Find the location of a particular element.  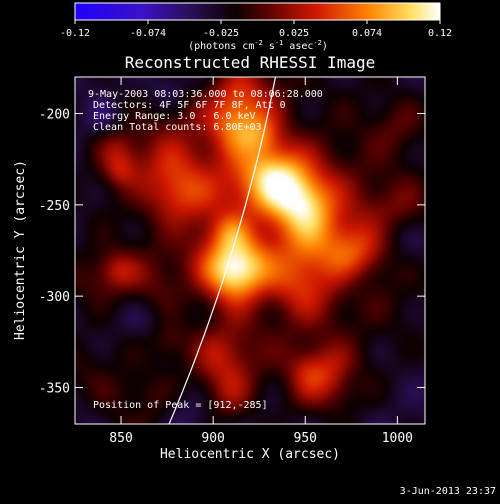

y-axis-label: Heliocentric Y (arcsec) is located at coordinates (20, 250).